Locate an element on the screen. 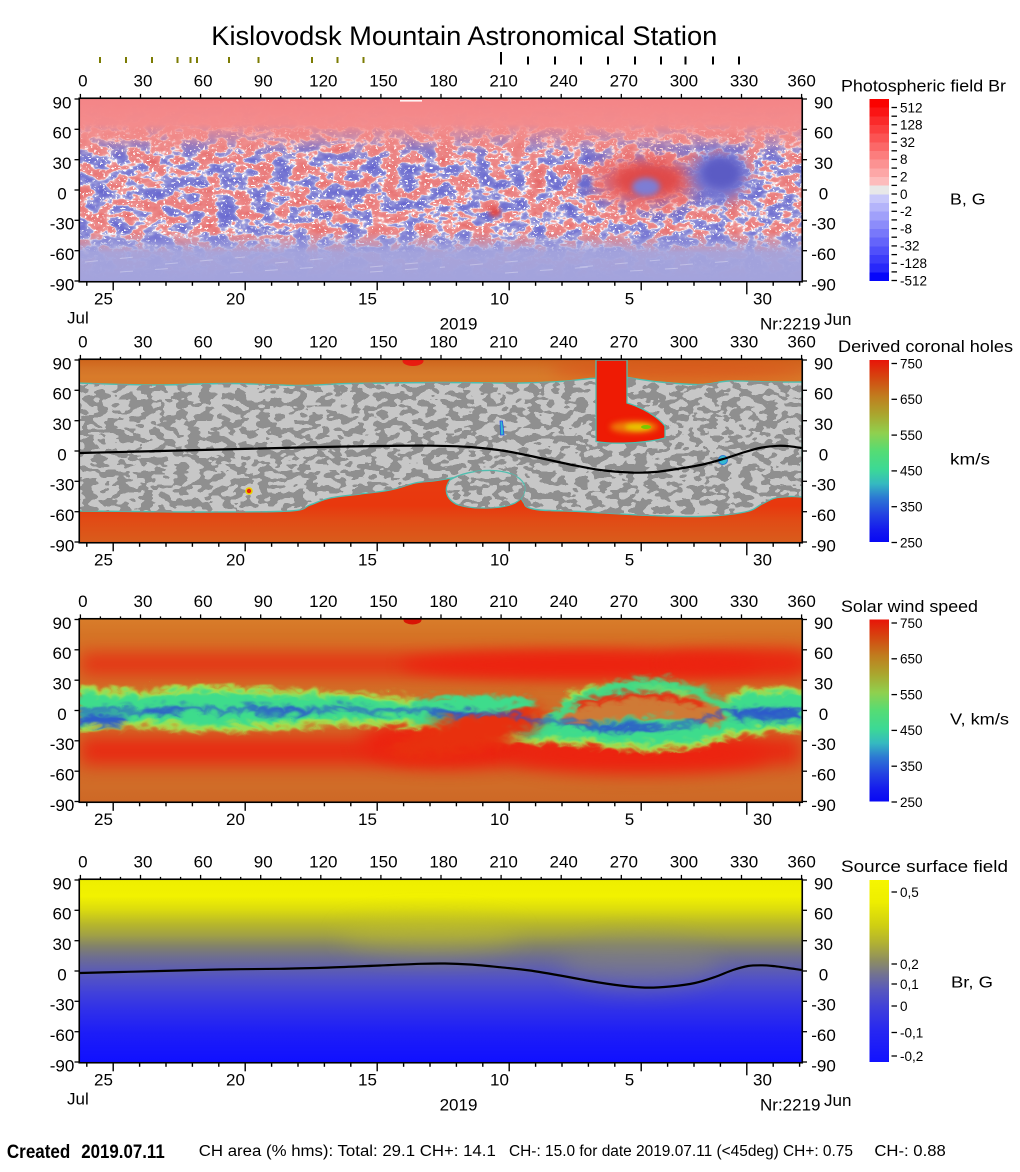 The height and width of the screenshot is (1172, 1020). svg-text: Jul is located at coordinates (78, 1099).